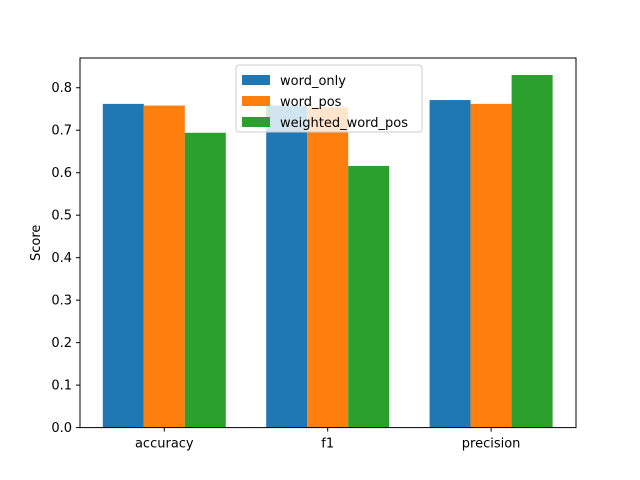 The width and height of the screenshot is (640, 480). What do you see at coordinates (205, 280) in the screenshot?
I see `bar-weighted_word_pos-accuracy` at bounding box center [205, 280].